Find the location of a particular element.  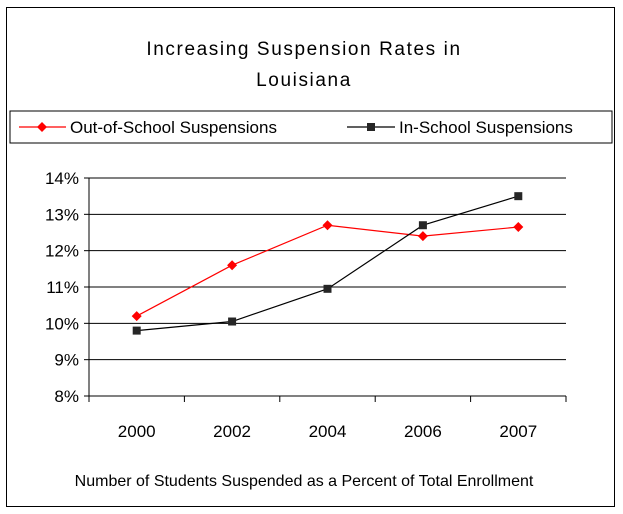

y-tick-label: 14% is located at coordinates (62, 178).